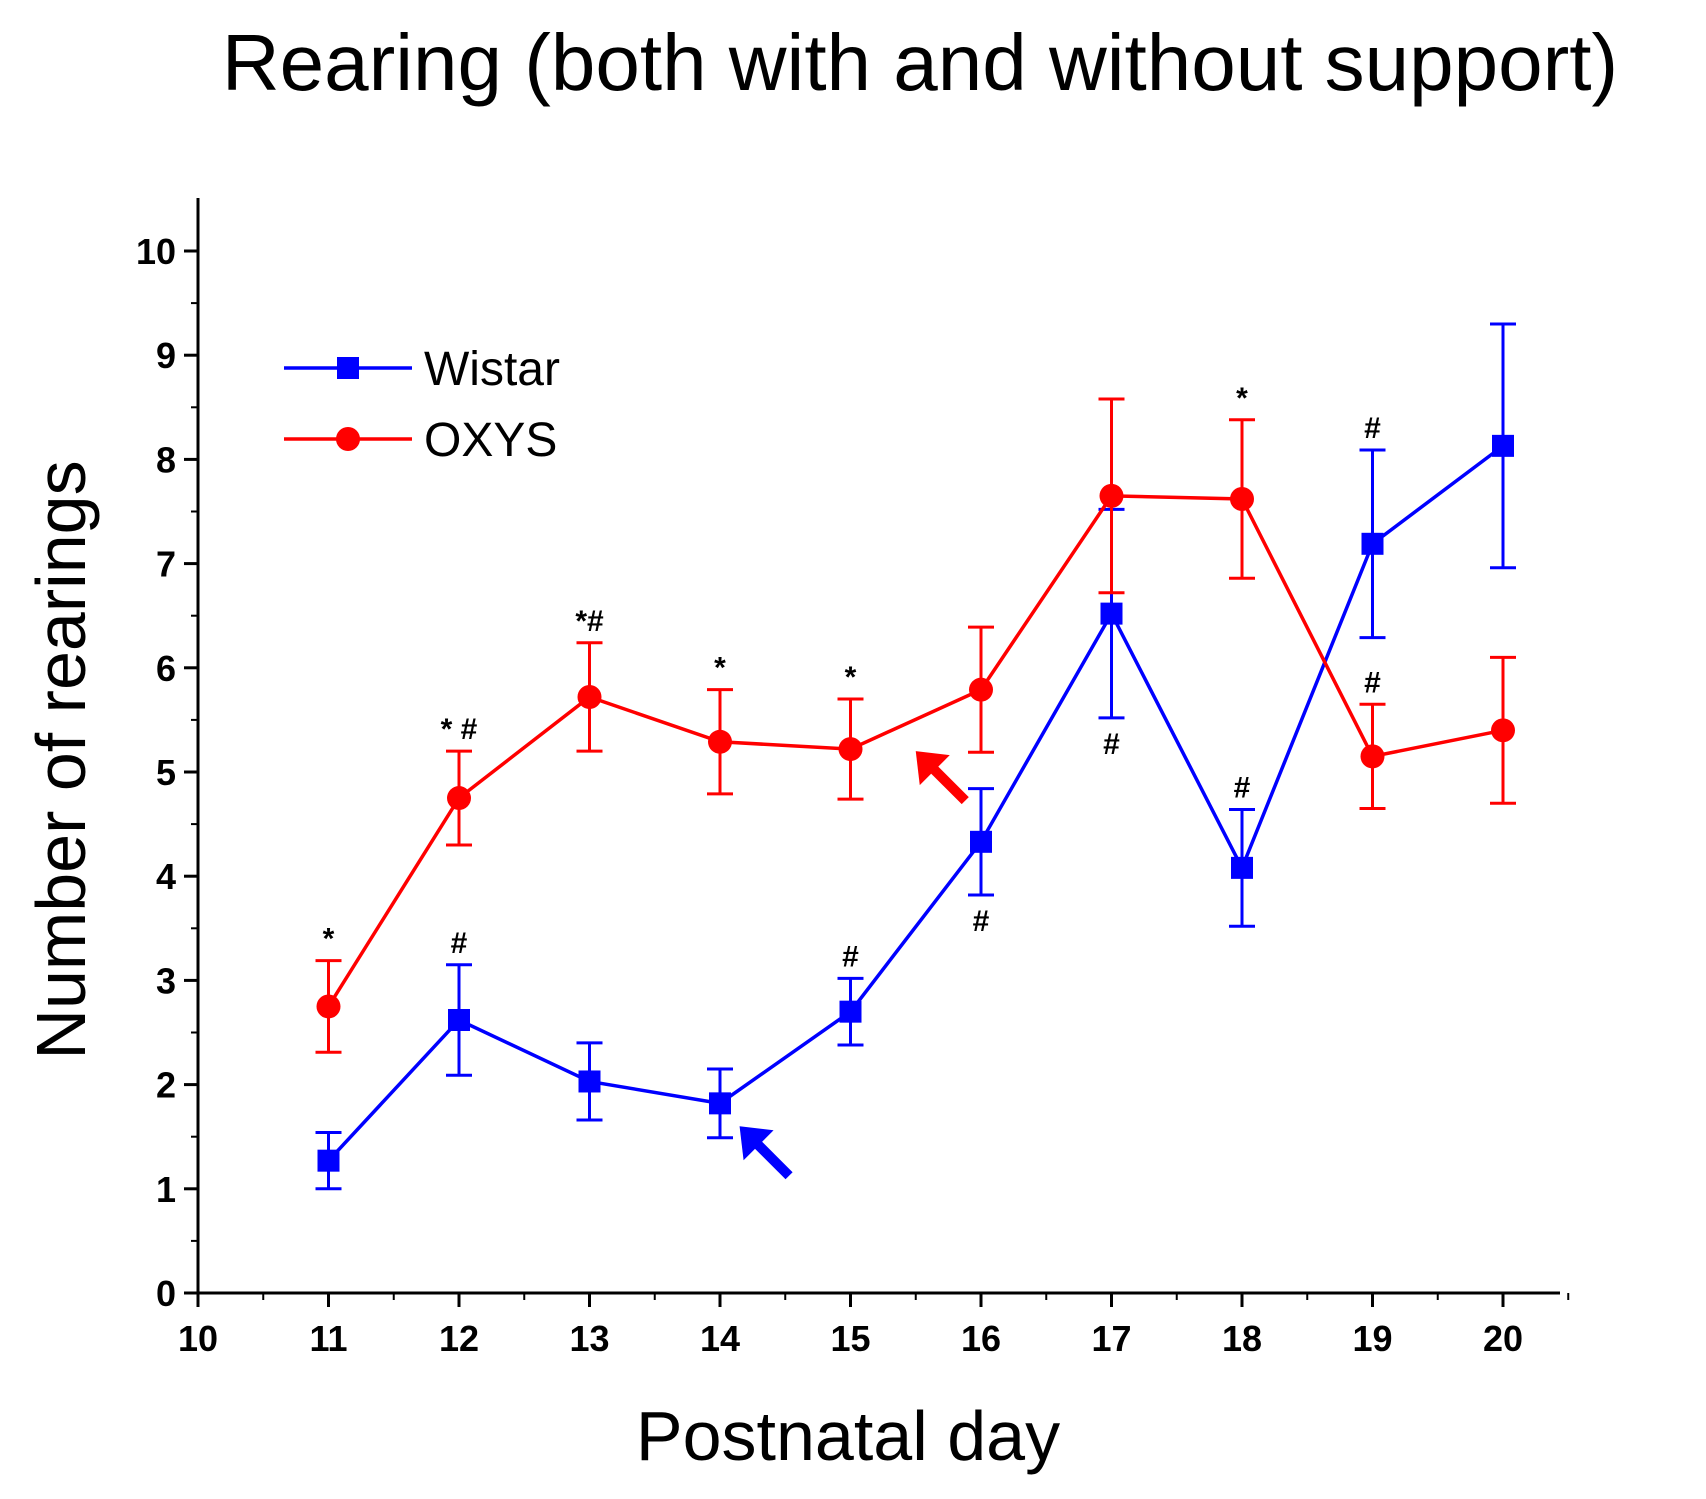 The image size is (1706, 1499). What do you see at coordinates (492, 369) in the screenshot?
I see `legend-wistar-label: Wistar` at bounding box center [492, 369].